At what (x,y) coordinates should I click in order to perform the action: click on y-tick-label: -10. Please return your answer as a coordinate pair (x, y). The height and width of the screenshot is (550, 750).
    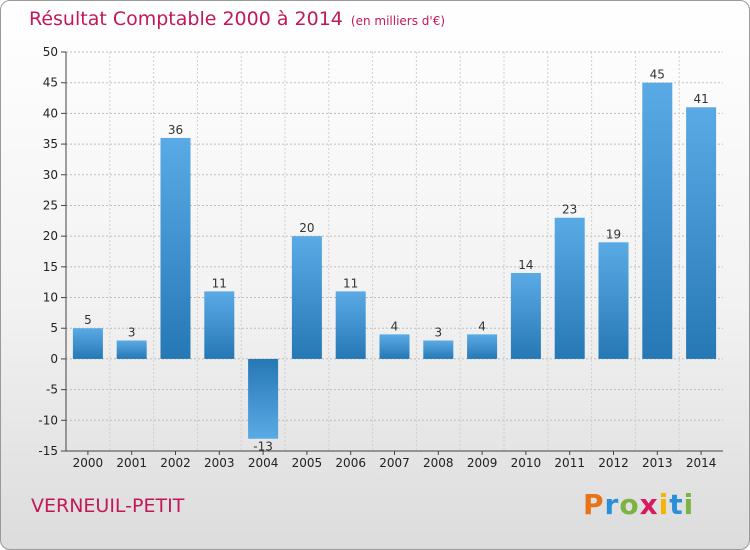
    Looking at the image, I should click on (48, 420).